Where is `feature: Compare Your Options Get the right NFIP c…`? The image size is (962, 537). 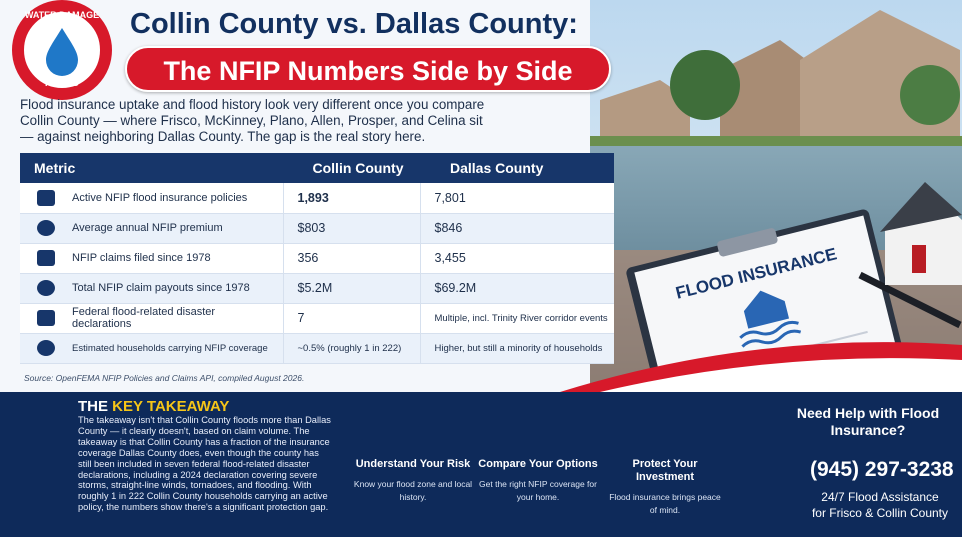
feature: Compare Your Options Get the right NFIP c… is located at coordinates (538, 481).